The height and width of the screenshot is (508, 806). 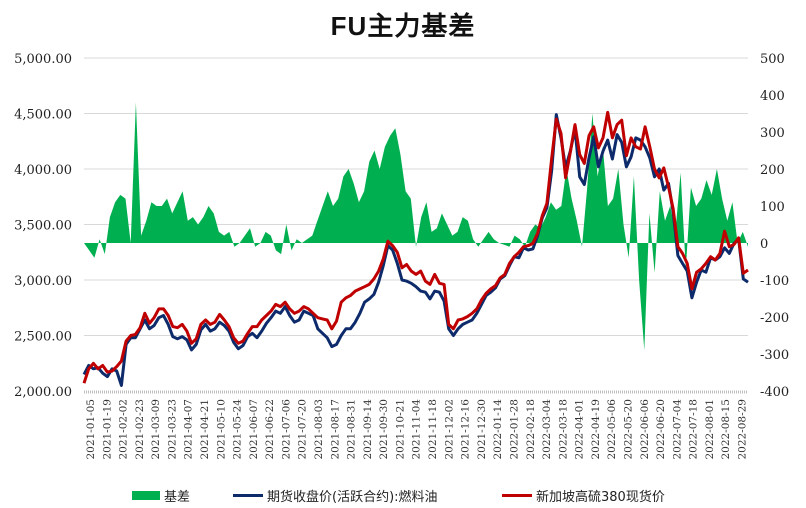 What do you see at coordinates (189, 429) in the screenshot?
I see `x-tick-label: 2021-04-07` at bounding box center [189, 429].